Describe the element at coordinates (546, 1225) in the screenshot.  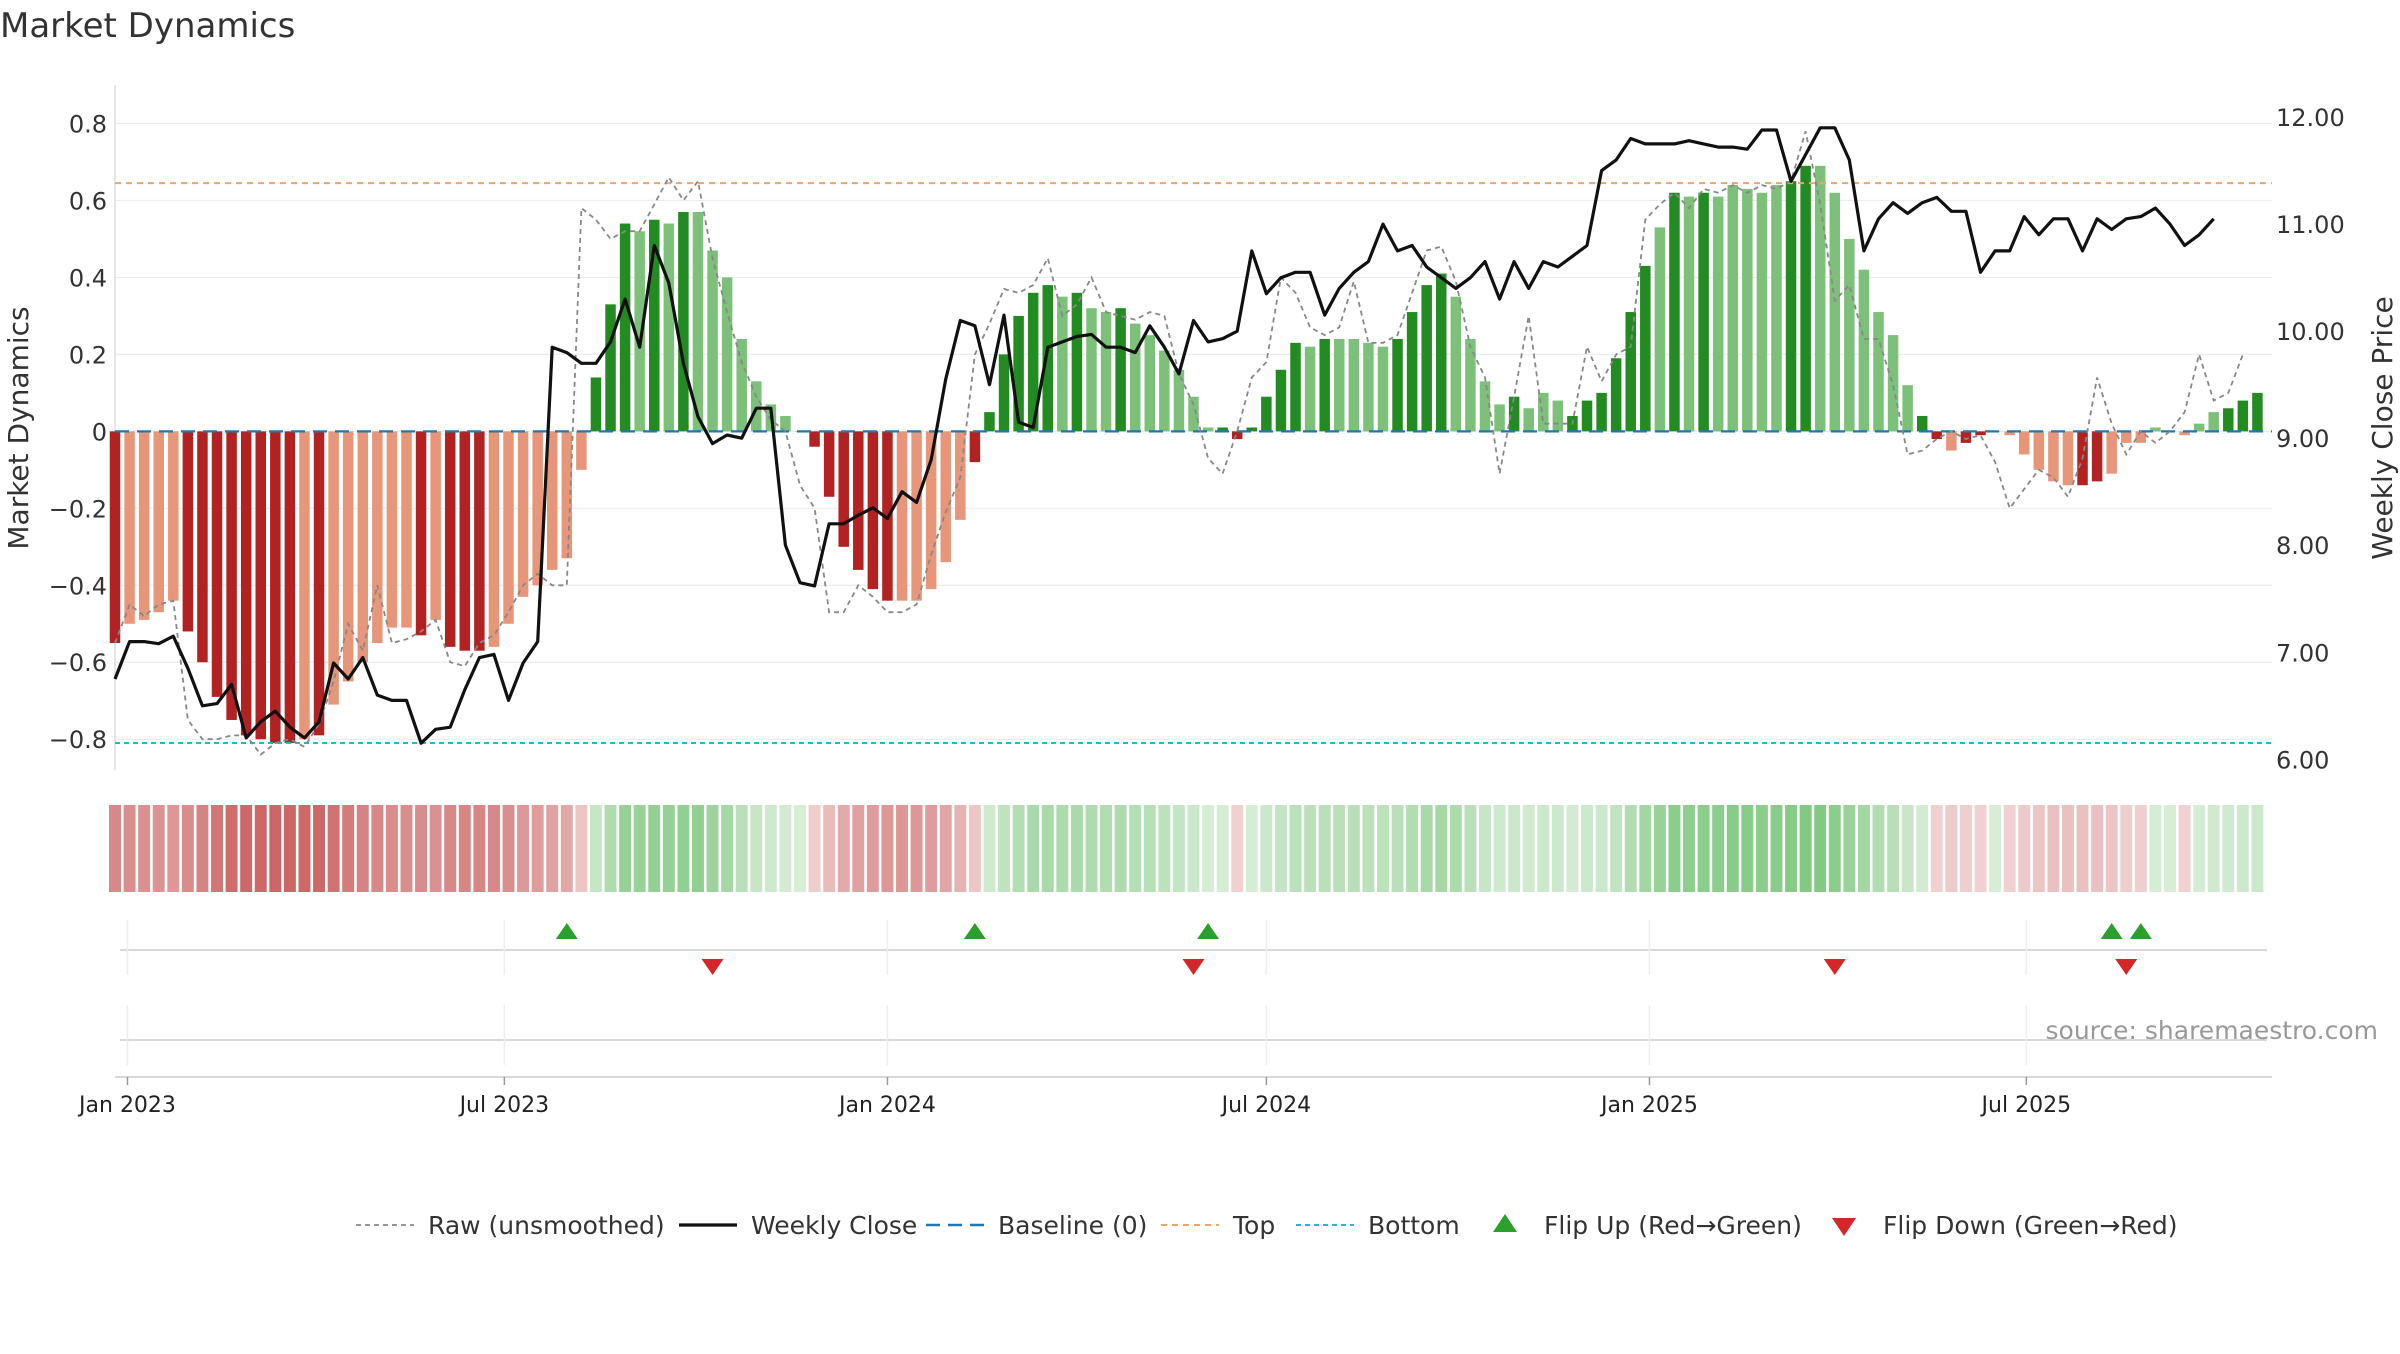
I see `legend-label-raw: Raw (unsmoothed)` at that location.